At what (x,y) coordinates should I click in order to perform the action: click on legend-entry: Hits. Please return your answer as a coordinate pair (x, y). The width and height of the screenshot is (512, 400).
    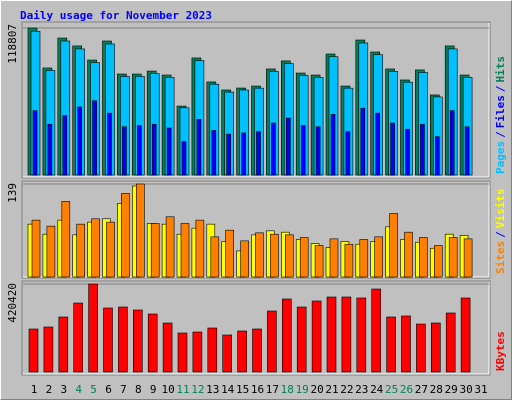
    Looking at the image, I should click on (500, 69).